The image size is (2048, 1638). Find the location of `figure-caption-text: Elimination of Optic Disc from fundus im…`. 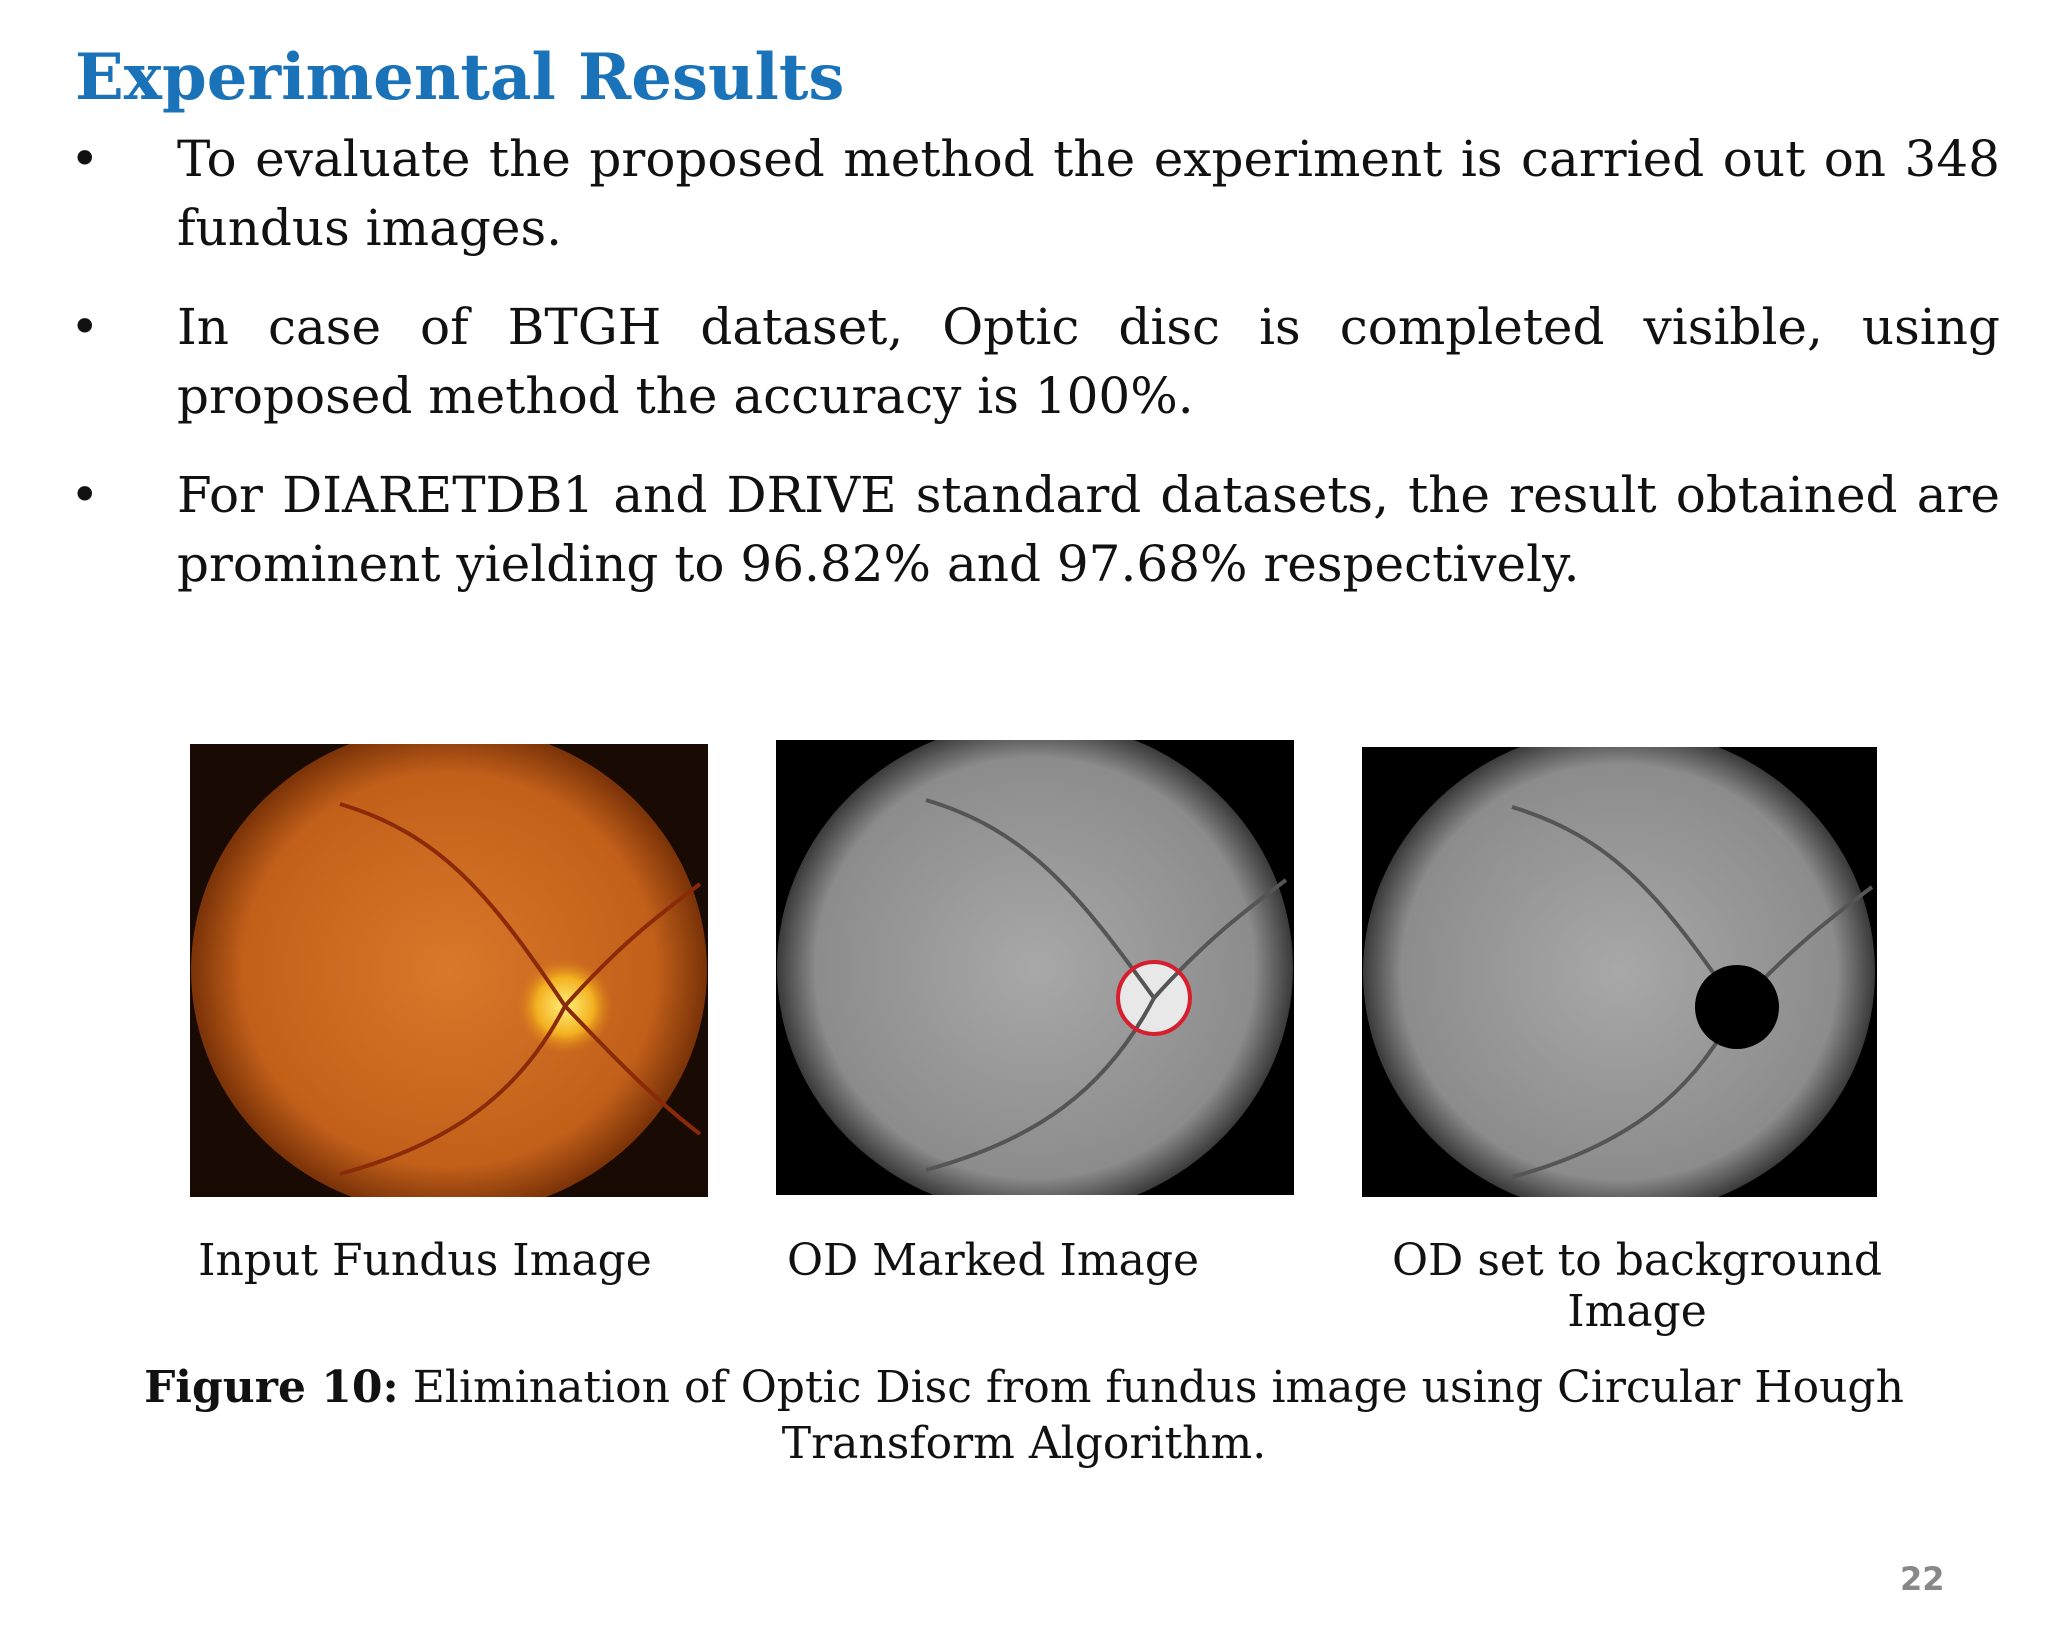

figure-caption-text: Elimination of Optic Disc from fundus im… is located at coordinates (1158, 1415).